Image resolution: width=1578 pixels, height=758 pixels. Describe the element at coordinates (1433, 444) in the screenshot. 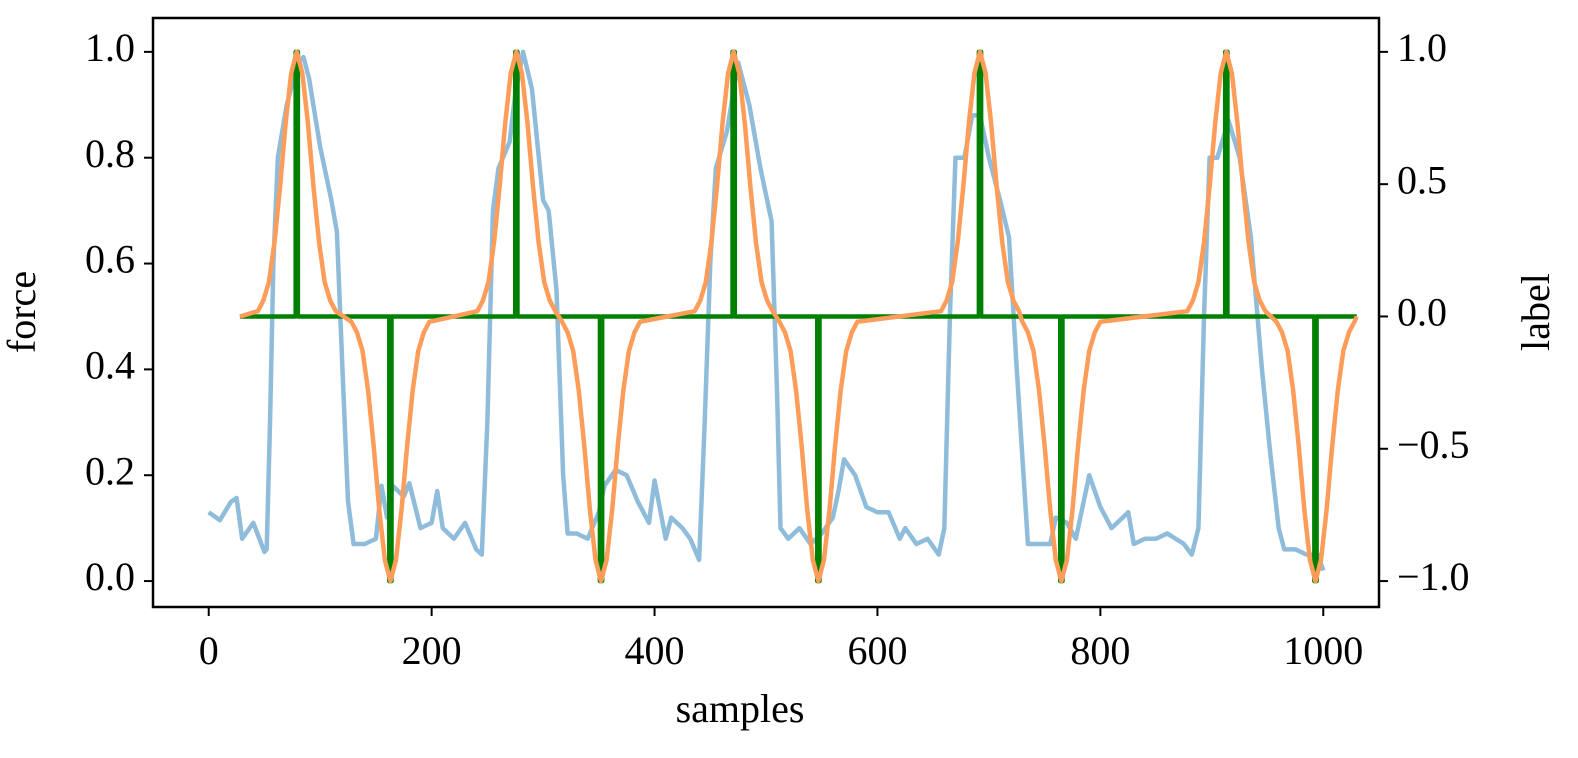

I see `y2-tick-label: −0.5` at that location.